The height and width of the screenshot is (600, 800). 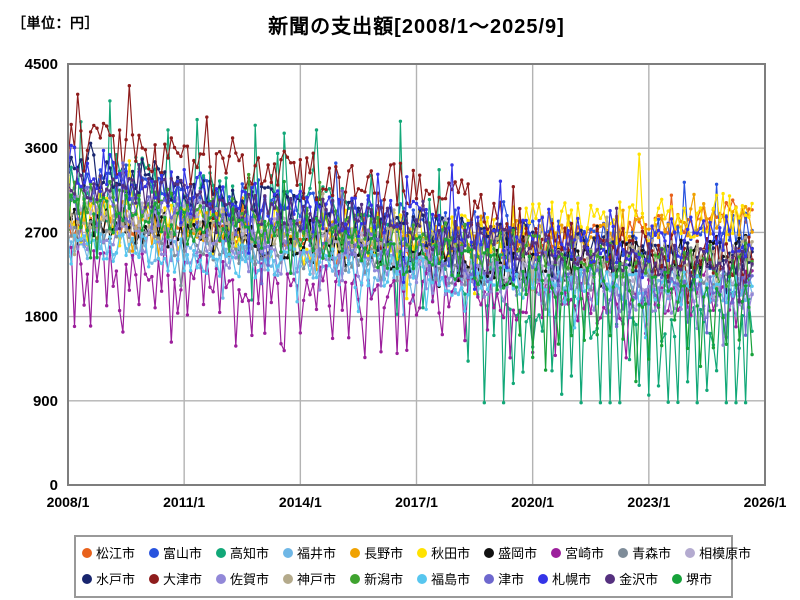 What do you see at coordinates (300, 502) in the screenshot?
I see `x-tick-label: 2014/1` at bounding box center [300, 502].